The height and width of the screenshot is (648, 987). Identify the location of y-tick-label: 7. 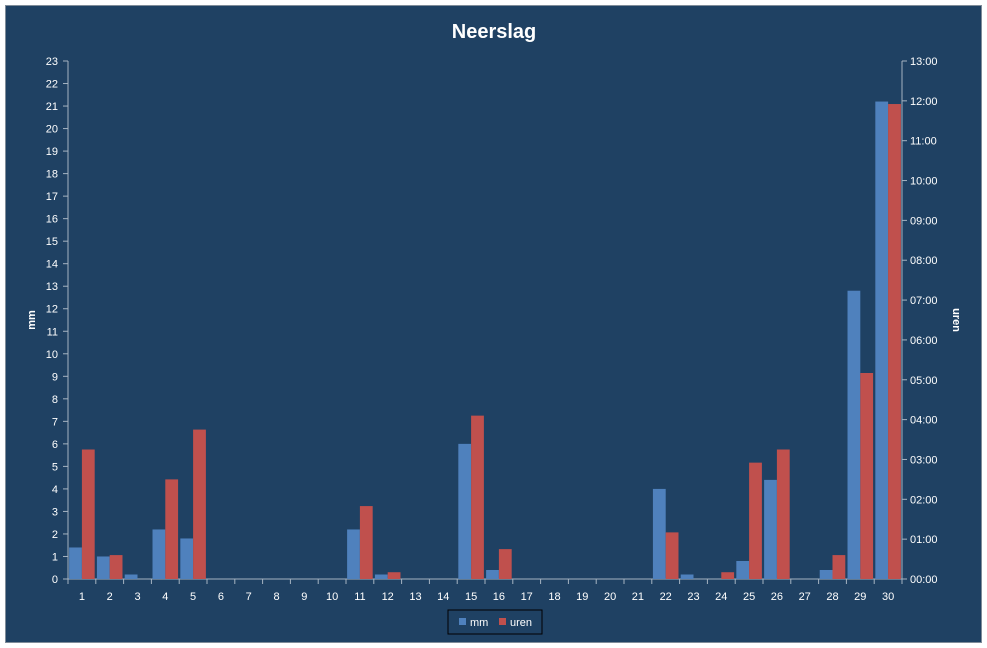
(55, 422).